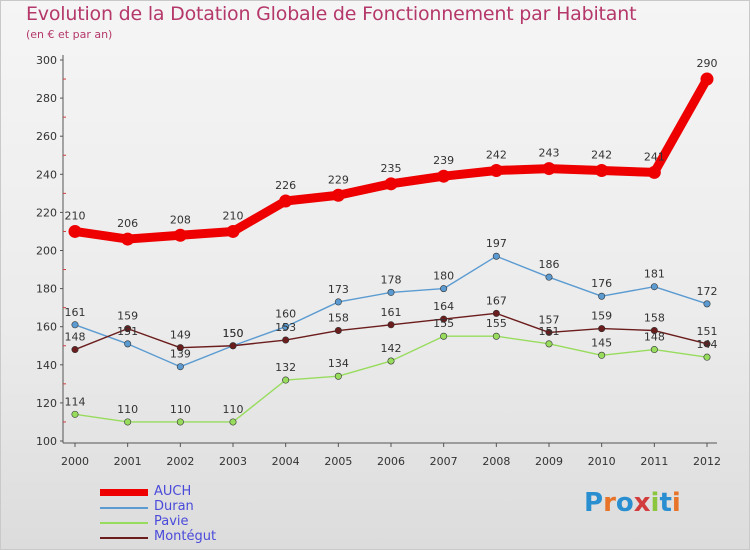 Image resolution: width=750 pixels, height=550 pixels. I want to click on x-tick-label: 2007, so click(444, 461).